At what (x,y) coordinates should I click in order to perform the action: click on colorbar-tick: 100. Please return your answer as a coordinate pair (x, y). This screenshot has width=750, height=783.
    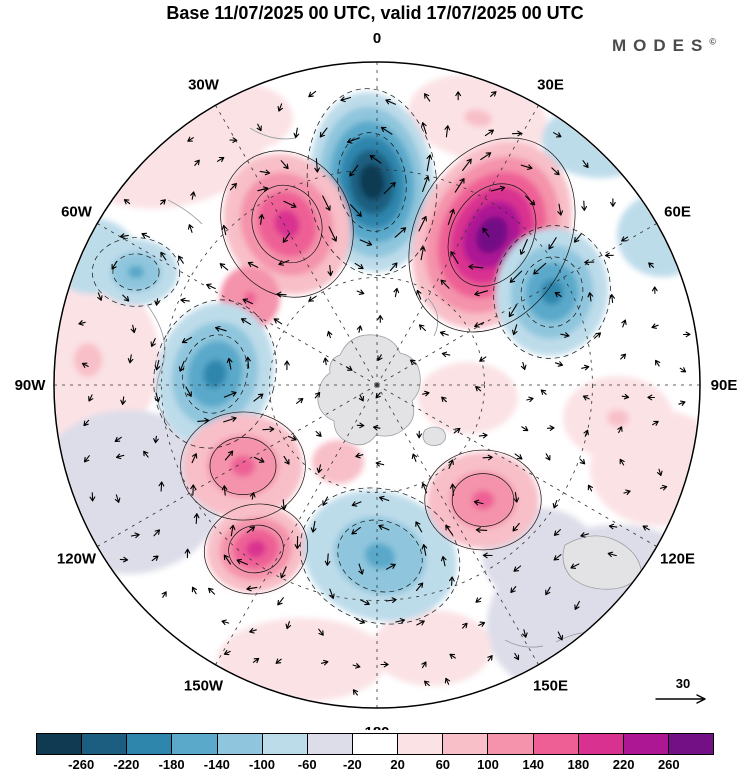
    Looking at the image, I should click on (488, 764).